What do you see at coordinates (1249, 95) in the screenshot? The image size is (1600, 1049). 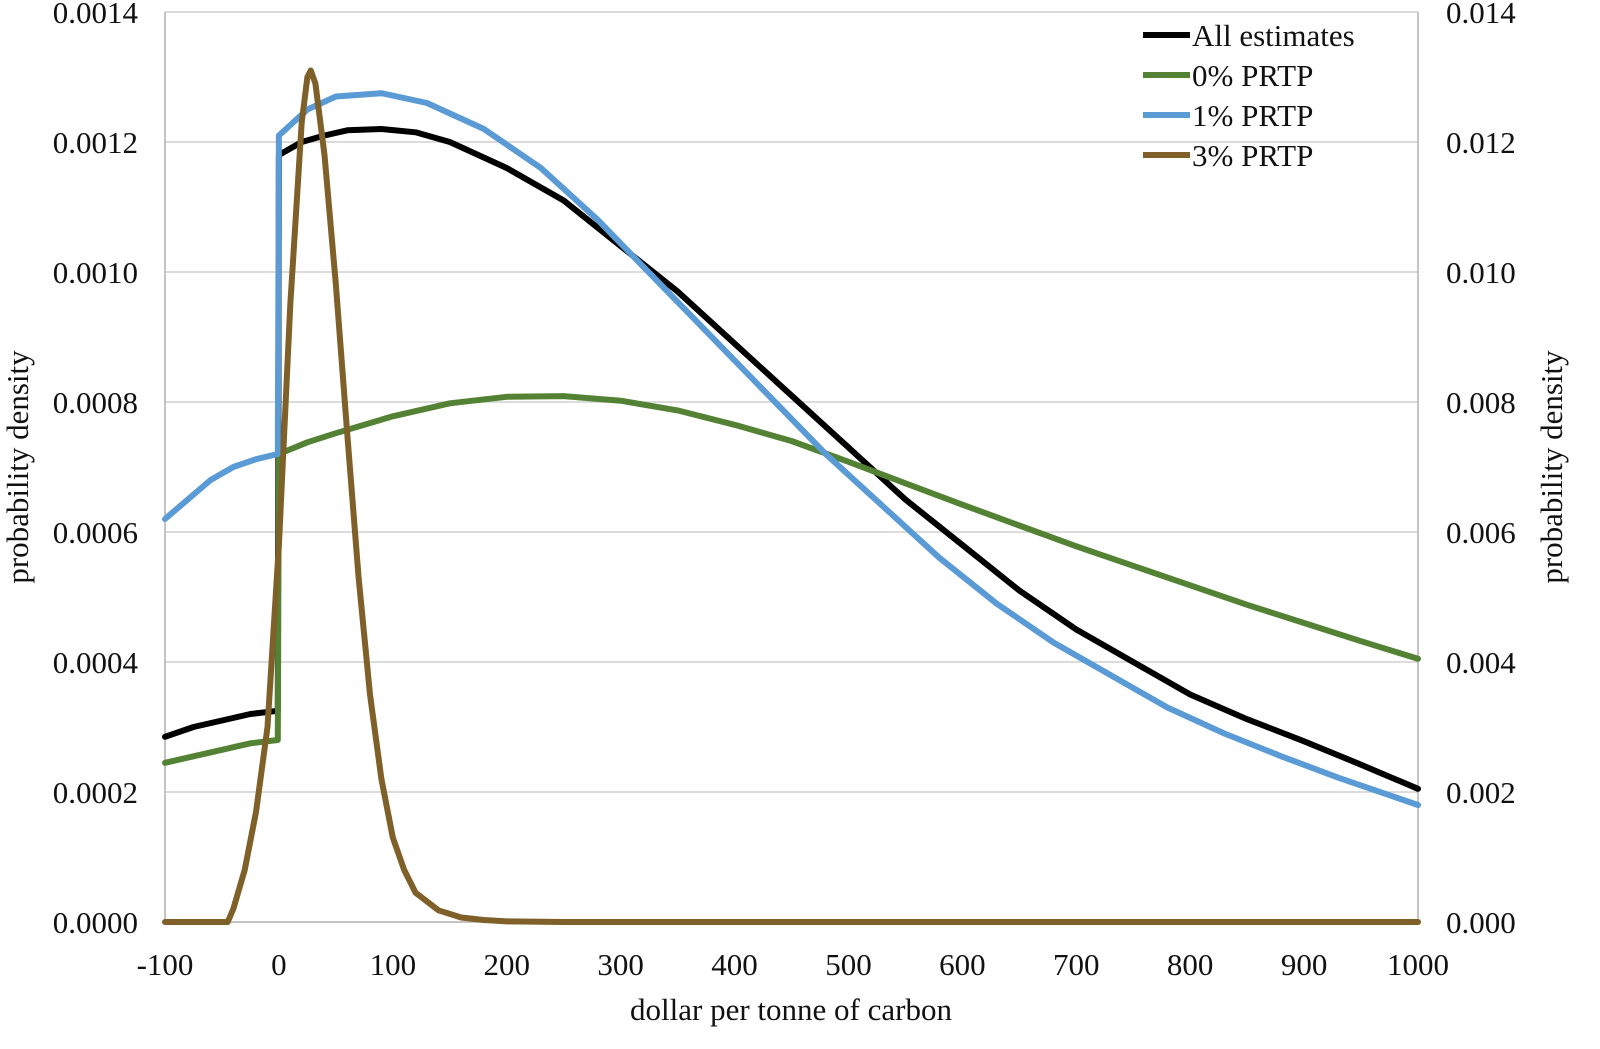 I see `legend: All estimates 0% PRTP 1% PRTP 3% PRTP` at bounding box center [1249, 95].